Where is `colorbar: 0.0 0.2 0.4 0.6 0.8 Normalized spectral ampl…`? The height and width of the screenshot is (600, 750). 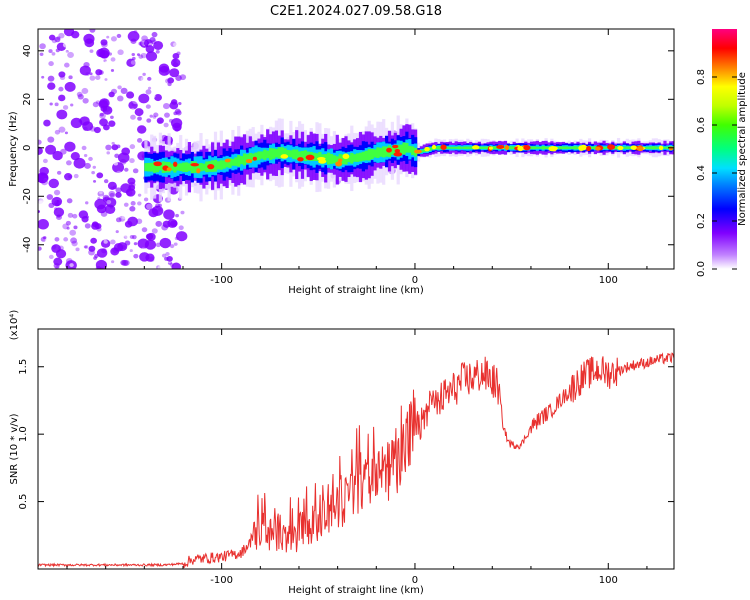
colorbar: 0.0 0.2 0.4 0.6 0.8 Normalized spectral ampl… is located at coordinates (722, 153).